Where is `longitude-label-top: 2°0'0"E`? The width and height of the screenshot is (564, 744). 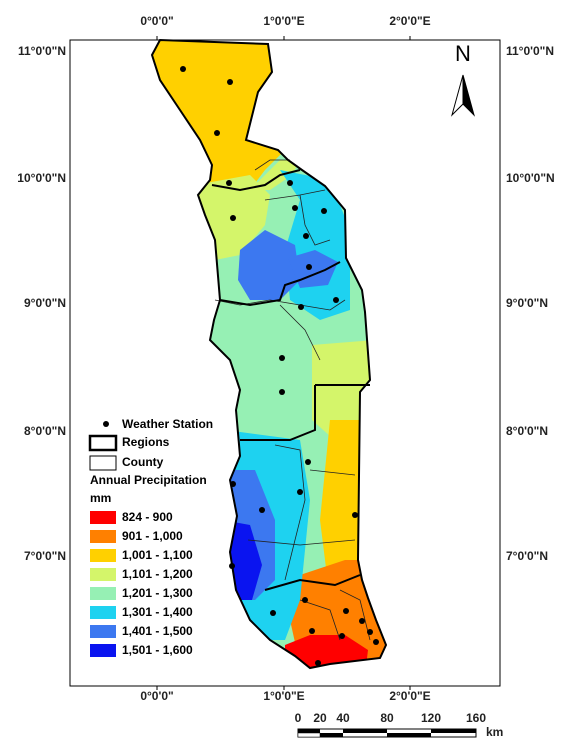
longitude-label-top: 2°0'0"E is located at coordinates (409, 21).